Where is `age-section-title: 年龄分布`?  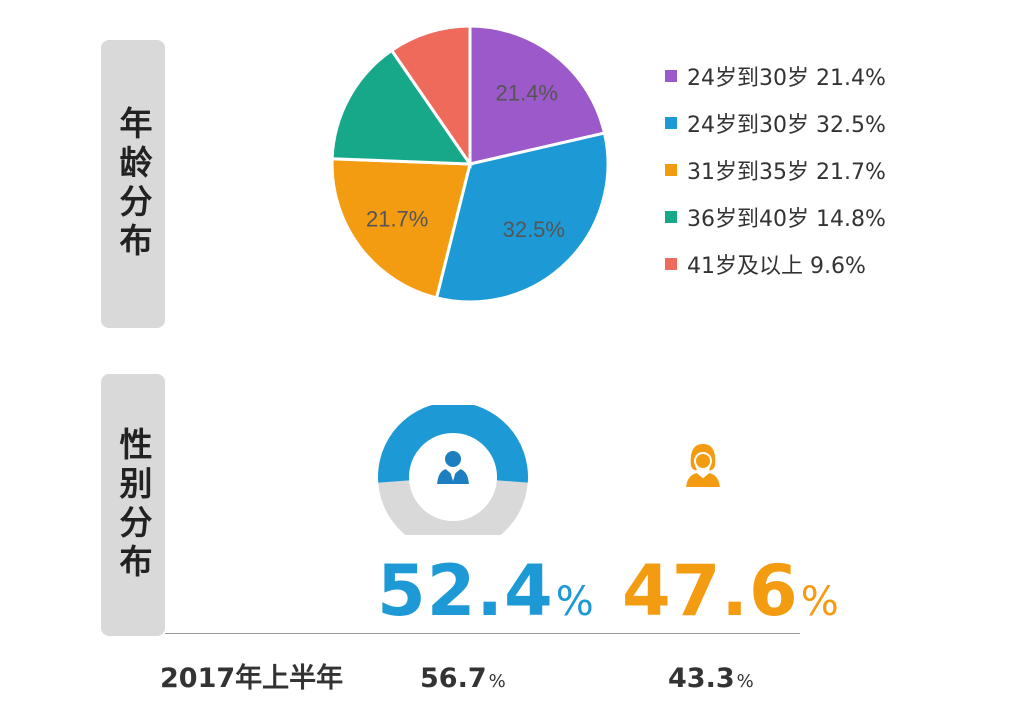
age-section-title: 年龄分布 is located at coordinates (133, 184).